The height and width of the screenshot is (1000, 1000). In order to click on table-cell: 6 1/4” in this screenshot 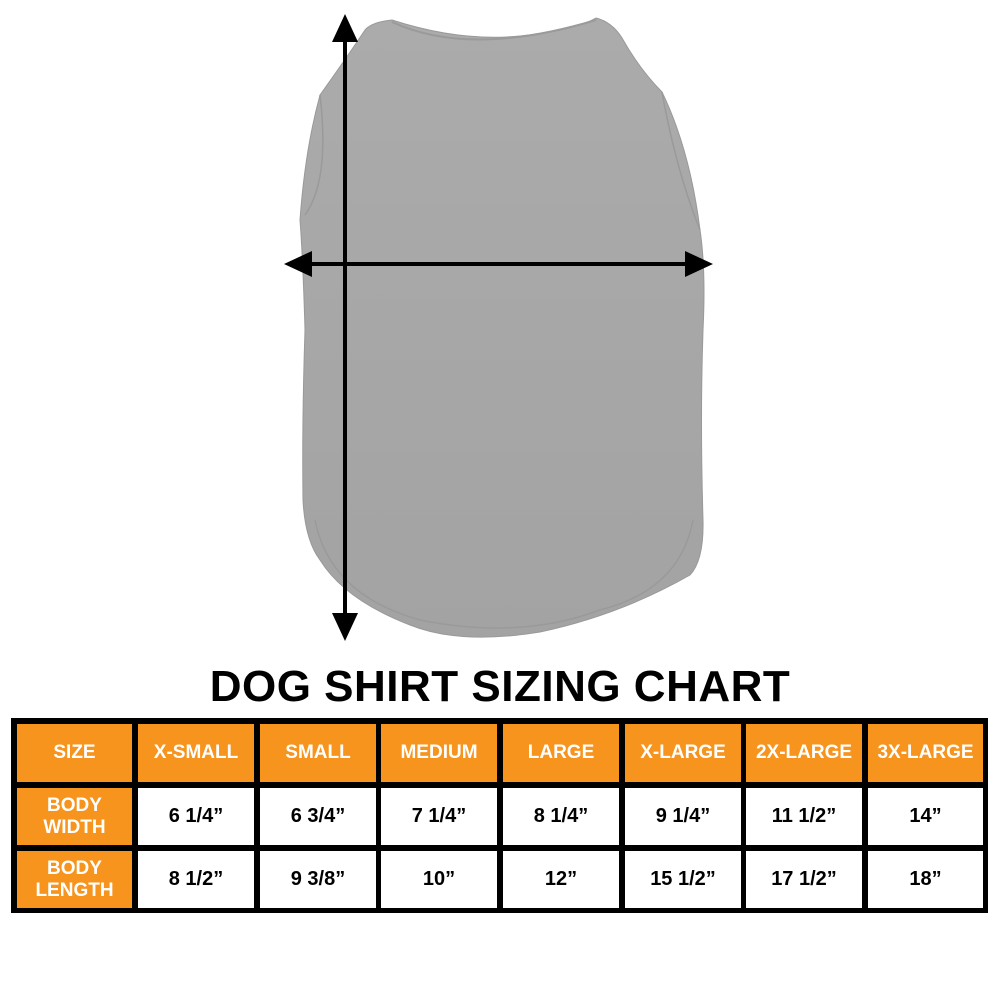, I will do `click(196, 816)`.